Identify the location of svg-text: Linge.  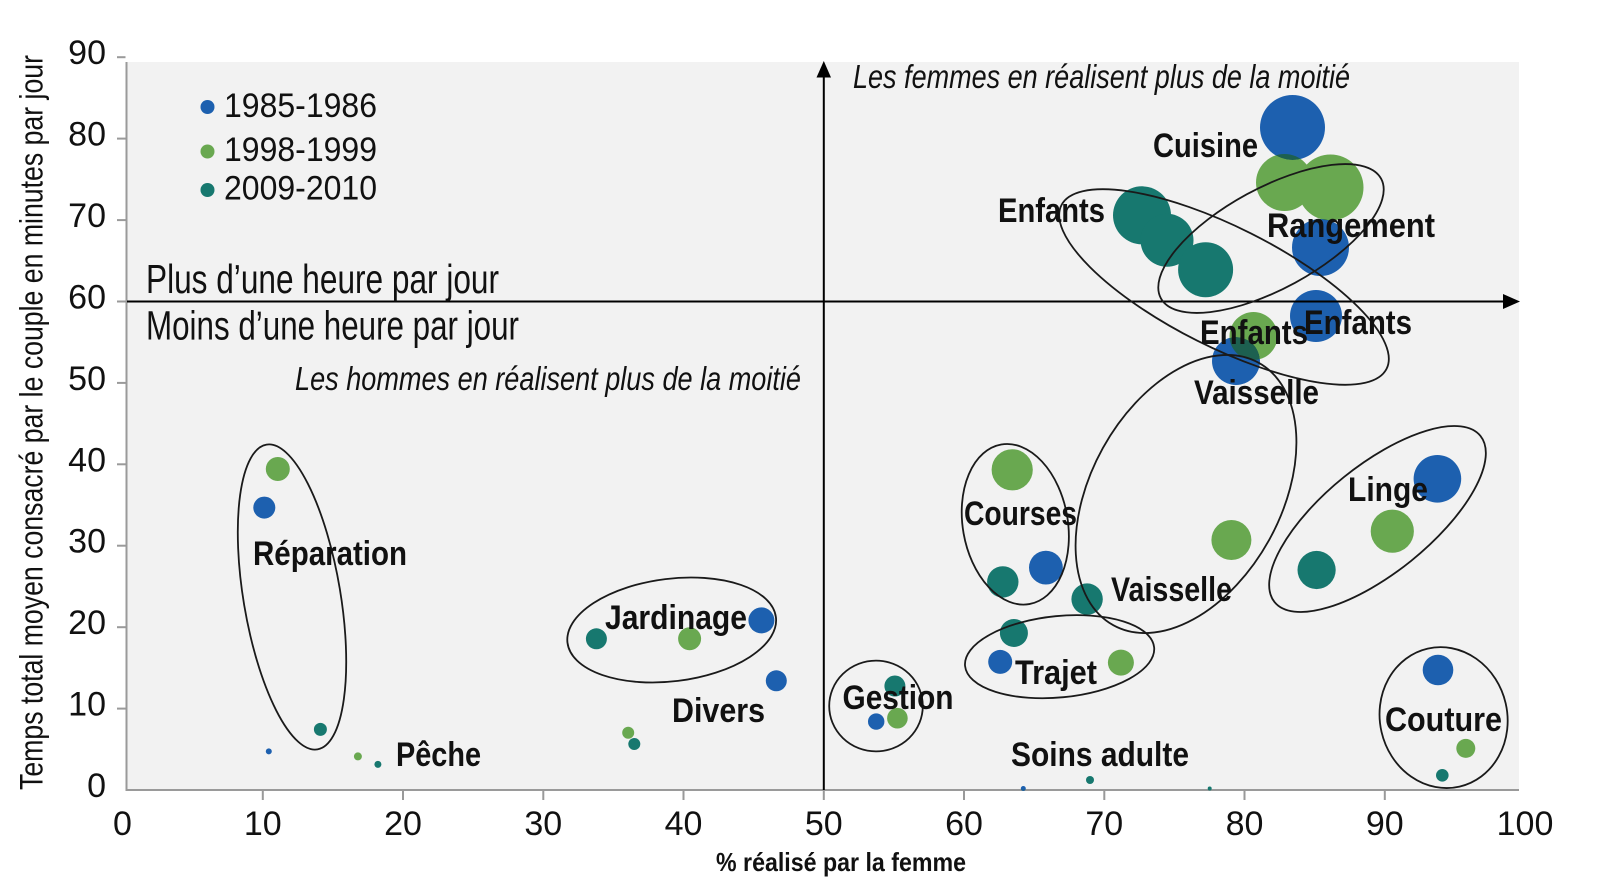
(1388, 490).